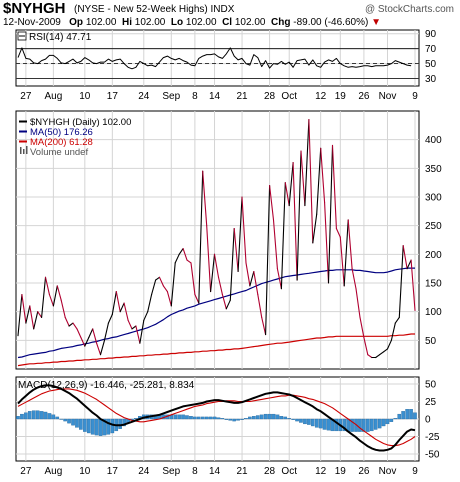 Image resolution: width=460 pixels, height=482 pixels. Describe the element at coordinates (32, 22) in the screenshot. I see `date-label: 12-Nov-2009` at that location.